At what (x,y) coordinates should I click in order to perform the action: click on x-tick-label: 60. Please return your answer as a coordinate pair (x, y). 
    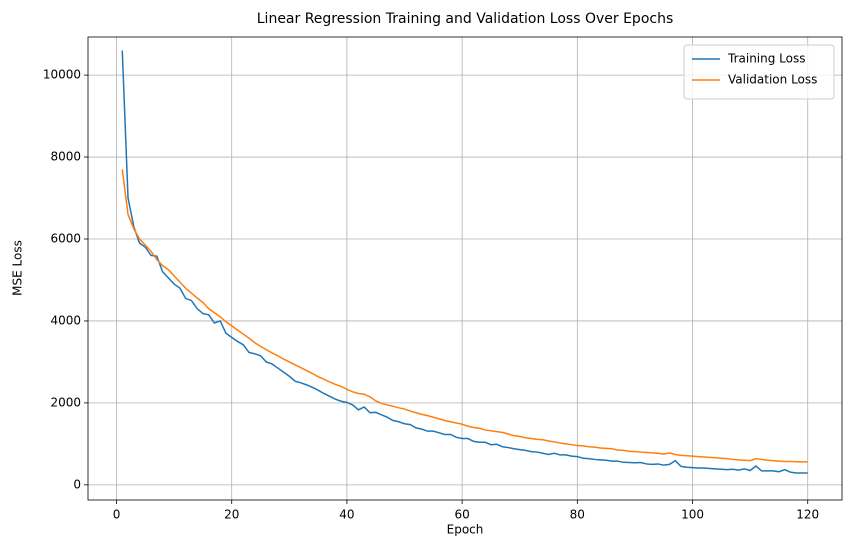
    Looking at the image, I should click on (461, 515).